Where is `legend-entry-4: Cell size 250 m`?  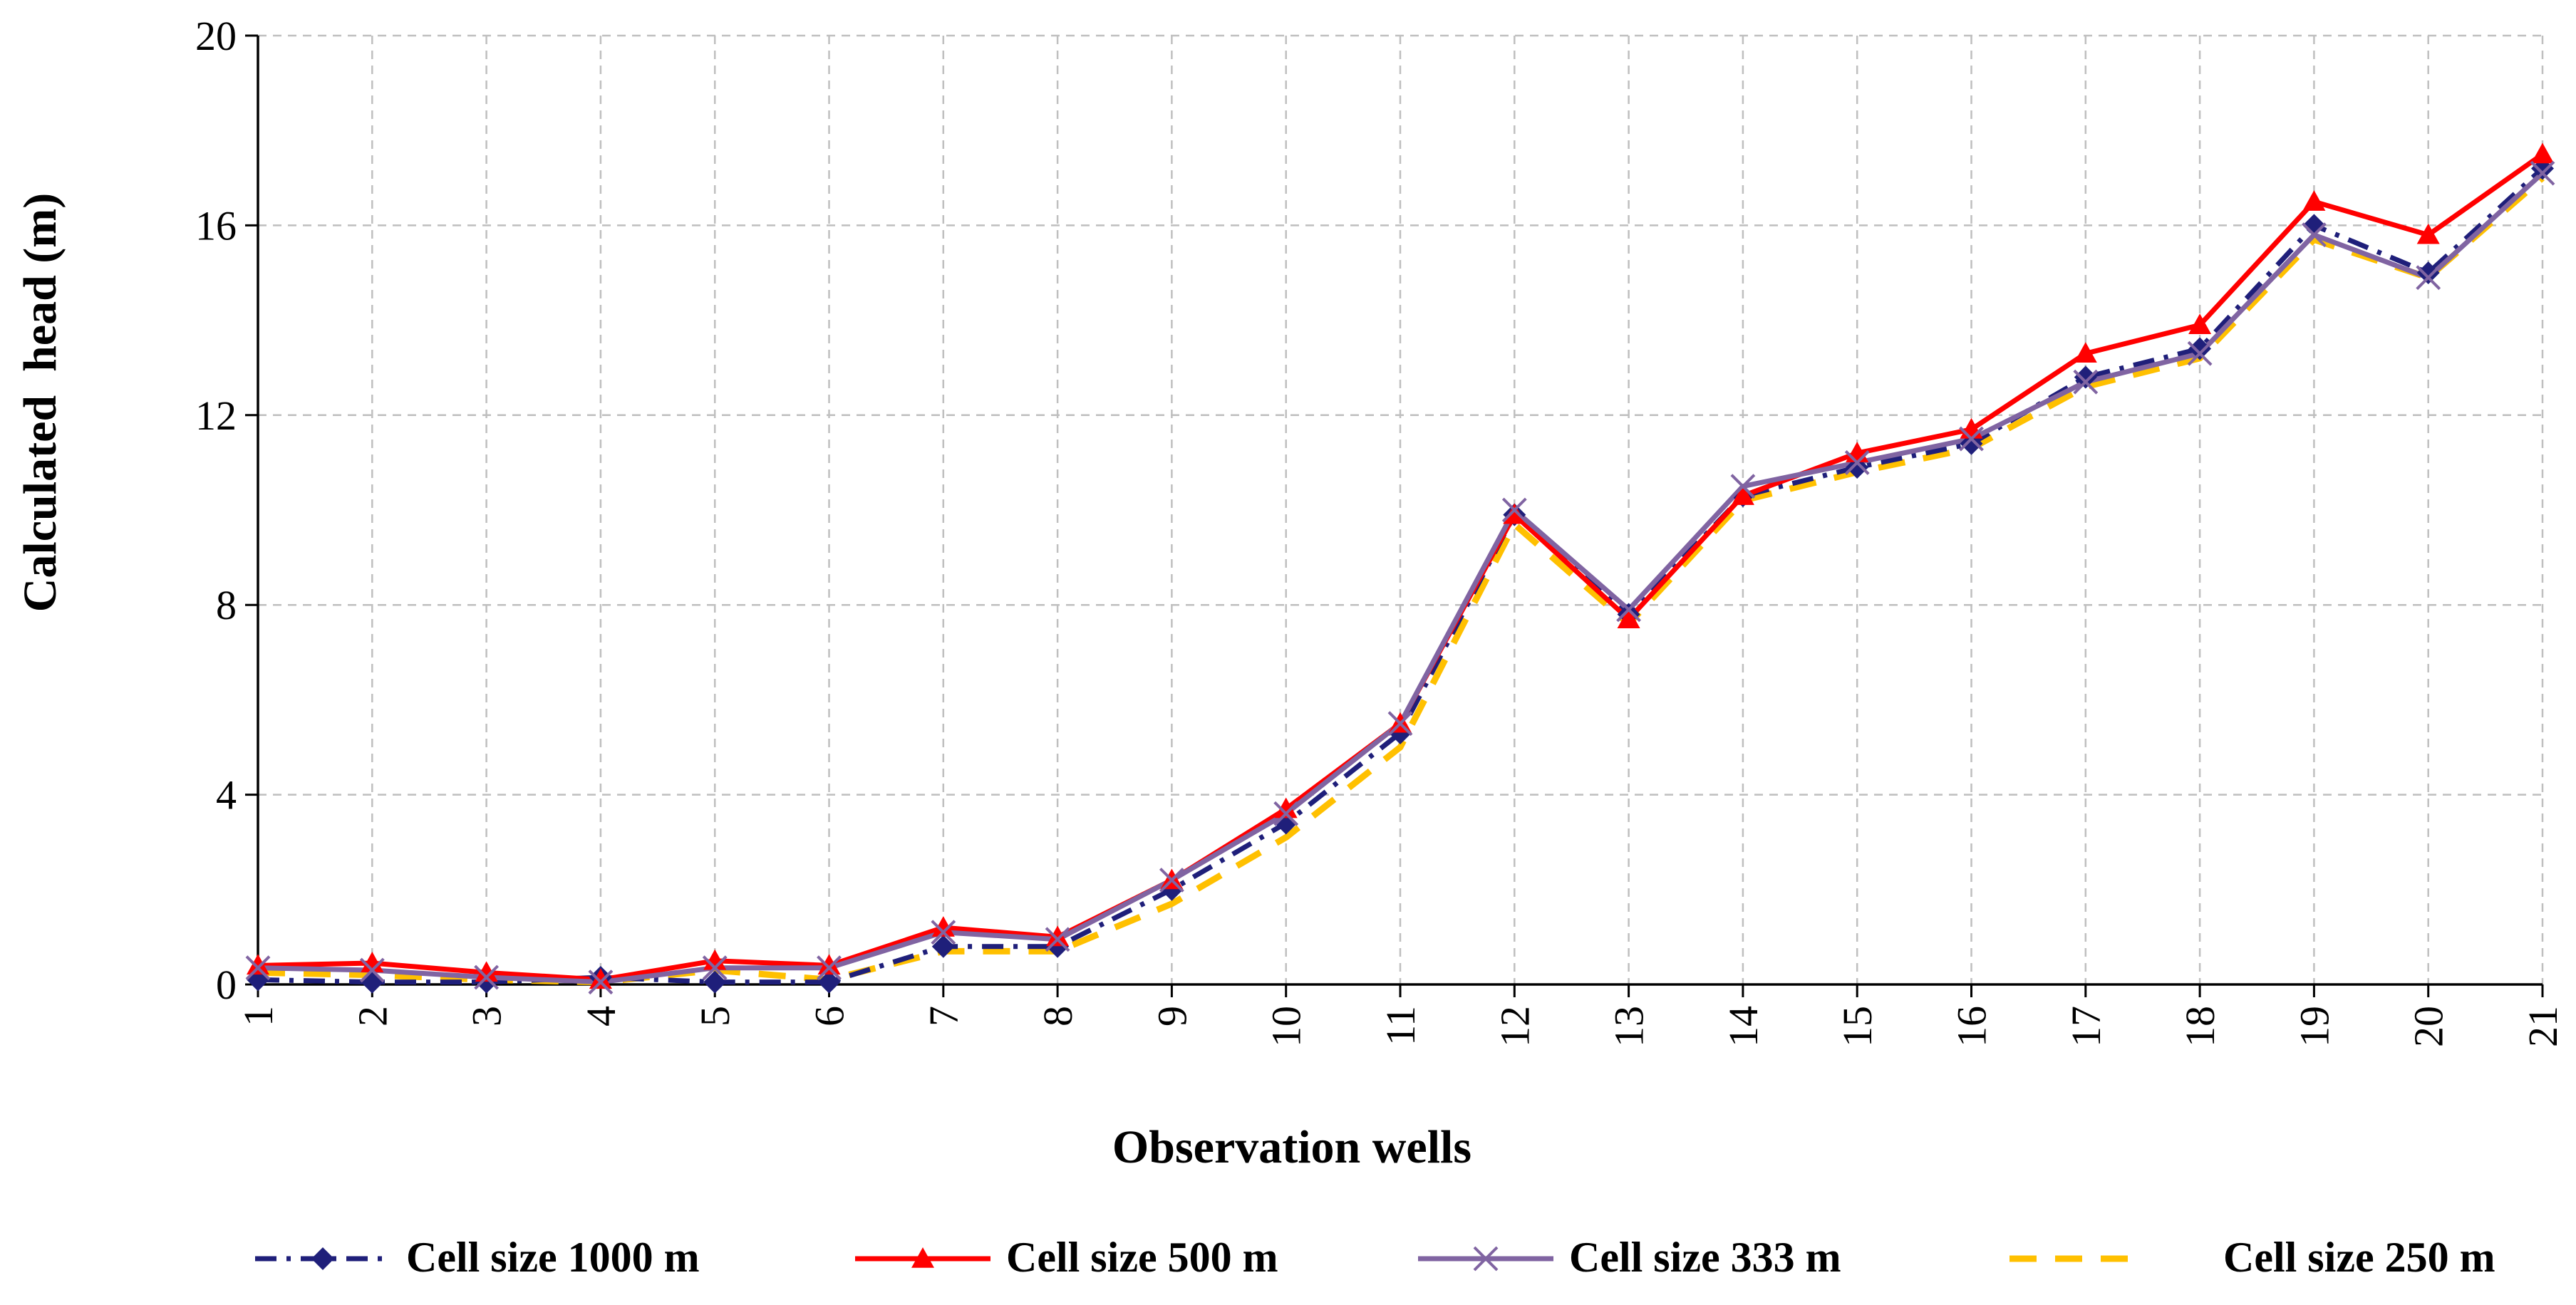 legend-entry-4: Cell size 250 m is located at coordinates (2252, 1257).